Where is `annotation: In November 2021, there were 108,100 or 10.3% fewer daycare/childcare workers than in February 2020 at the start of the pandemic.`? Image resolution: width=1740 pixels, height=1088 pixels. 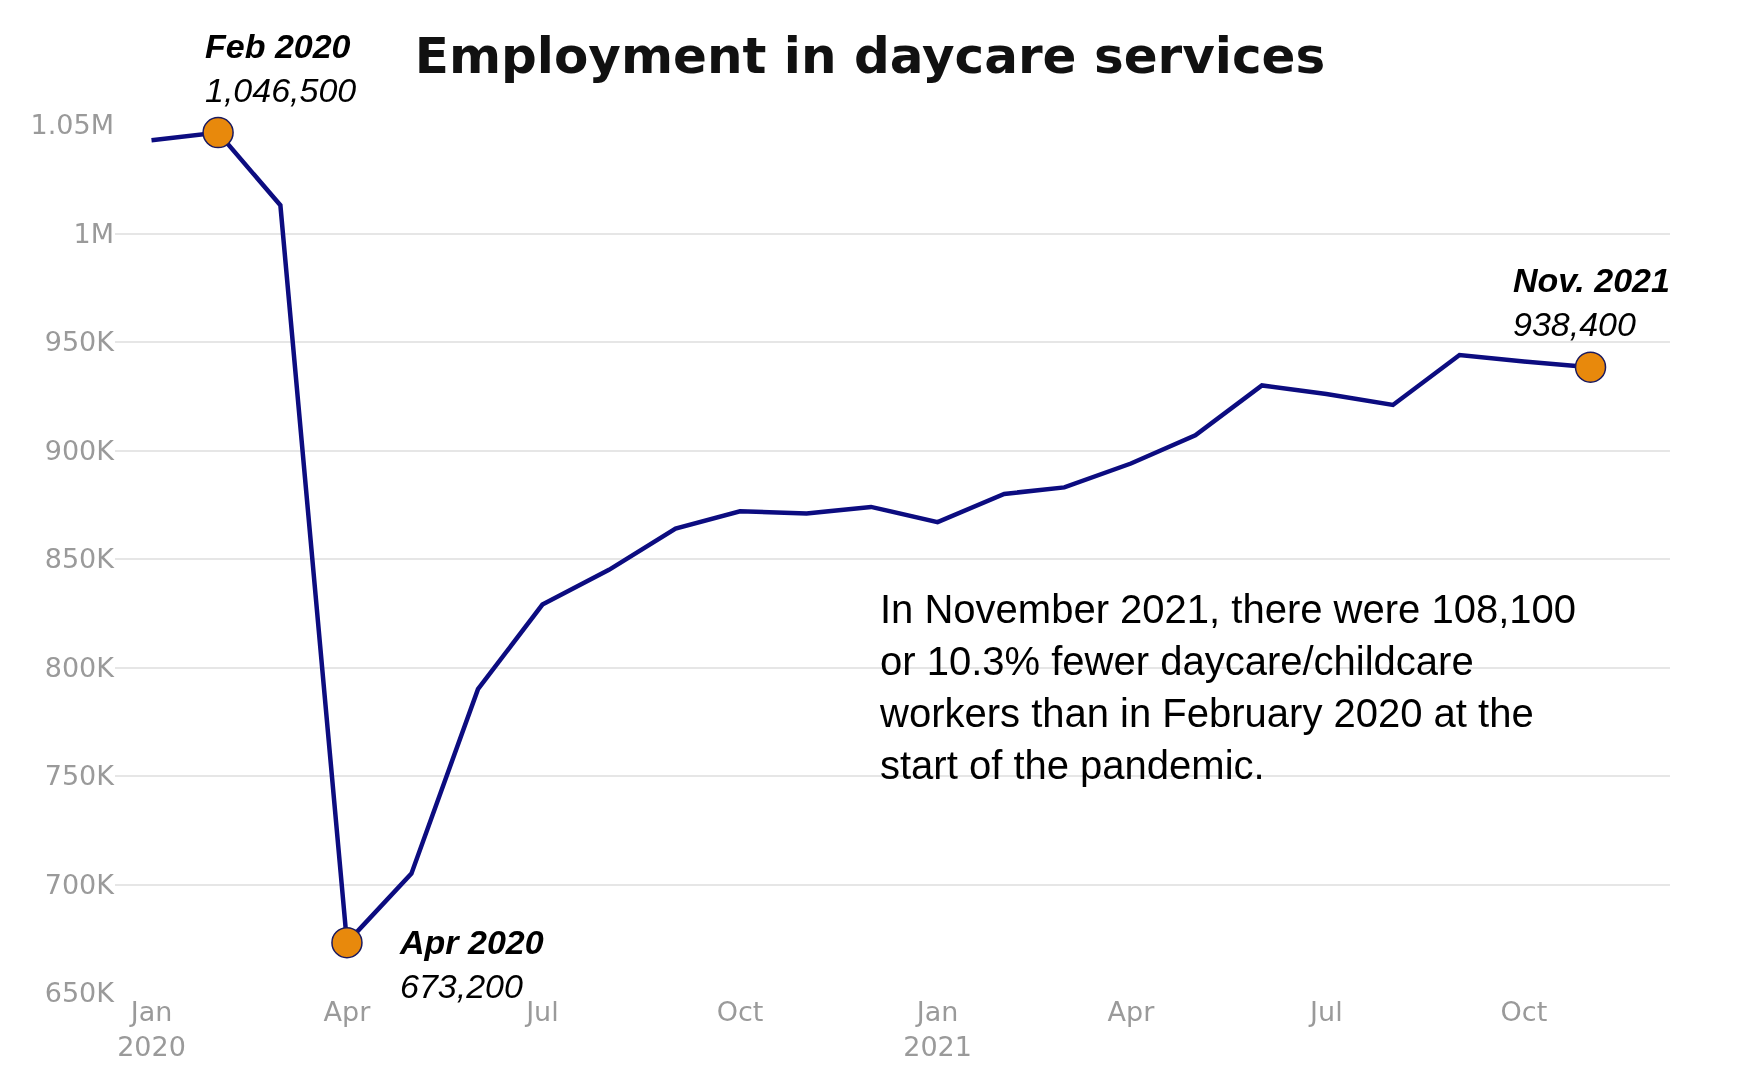 annotation: In November 2021, there were 108,100 or 10.3% fewer daycare/childcare workers than in February 2020 at the start of the pandemic. is located at coordinates (1227, 687).